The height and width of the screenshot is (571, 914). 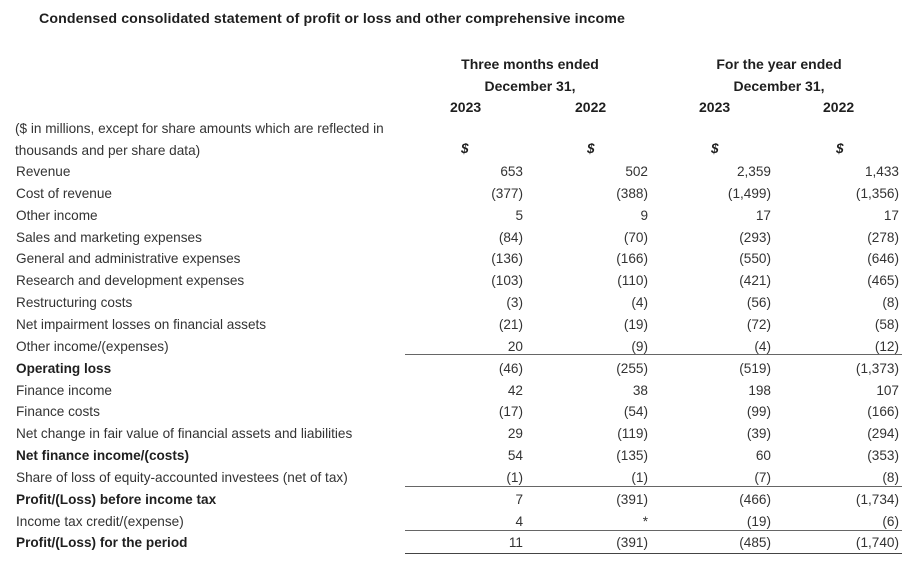 I want to click on row-value-col4: 107, so click(x=887, y=390).